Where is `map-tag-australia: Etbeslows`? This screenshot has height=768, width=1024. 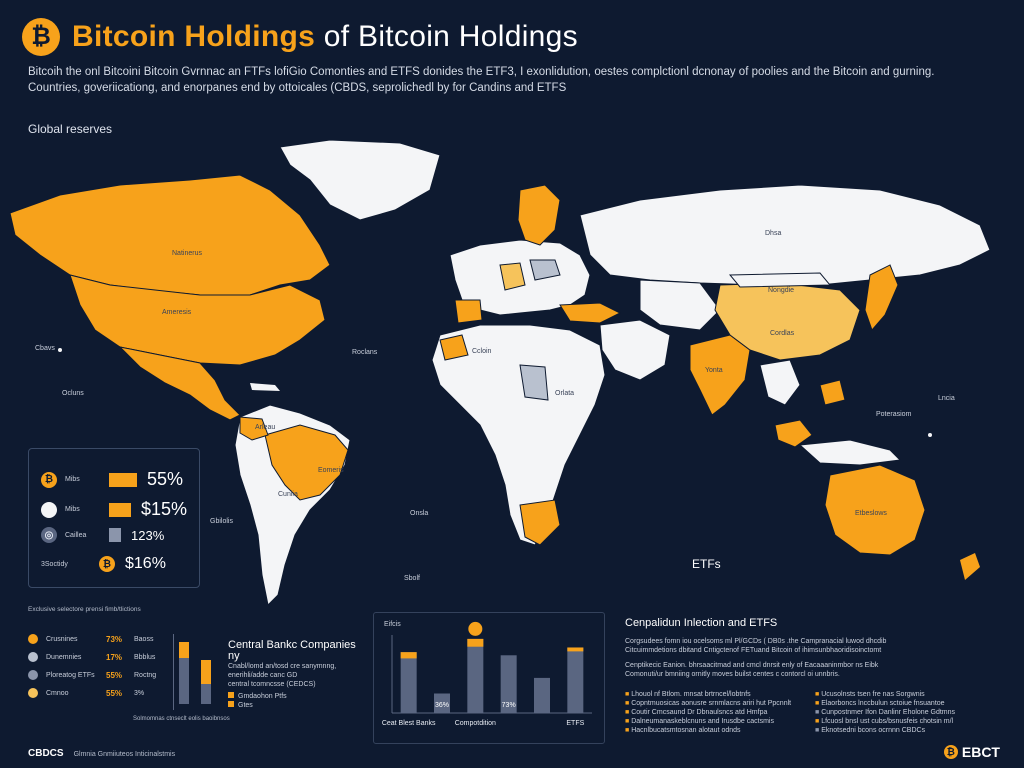
map-tag-australia: Etbeslows is located at coordinates (871, 513).